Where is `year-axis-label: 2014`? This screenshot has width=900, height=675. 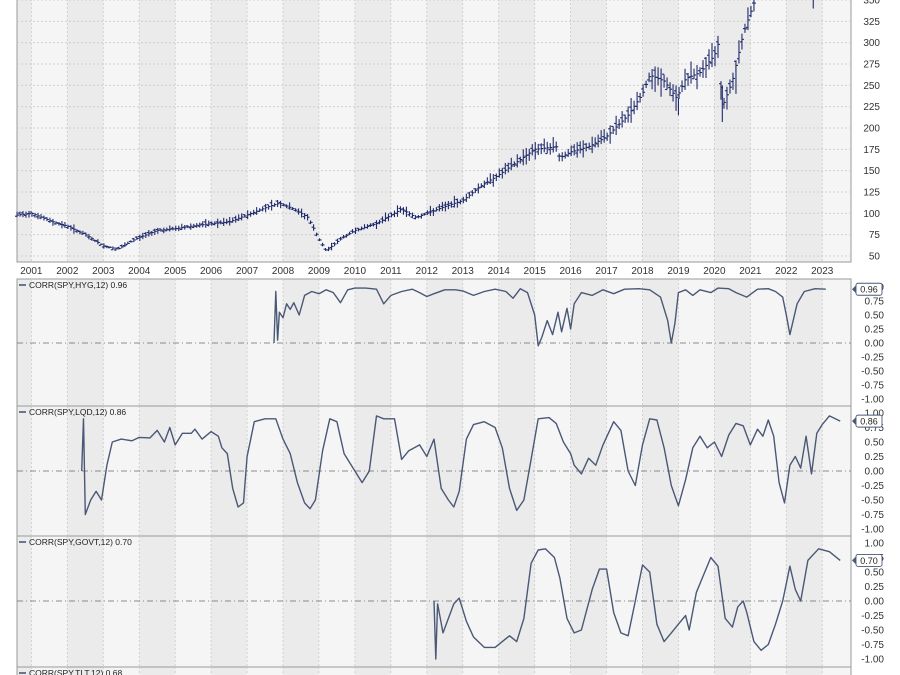
year-axis-label: 2014 is located at coordinates (499, 271).